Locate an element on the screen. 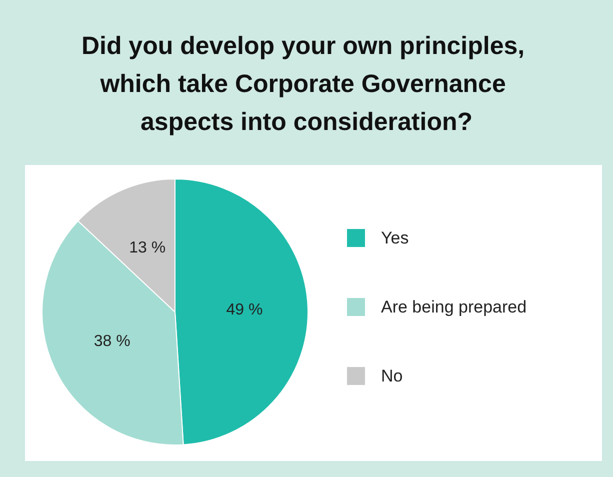 Image resolution: width=613 pixels, height=477 pixels. data-label: 49 % is located at coordinates (244, 309).